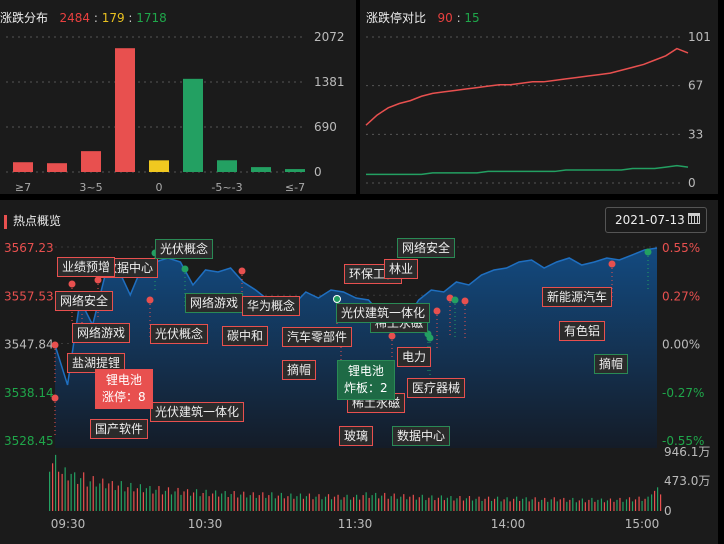 The image size is (724, 544). What do you see at coordinates (401, 269) in the screenshot?
I see `event-label: 林业` at bounding box center [401, 269].